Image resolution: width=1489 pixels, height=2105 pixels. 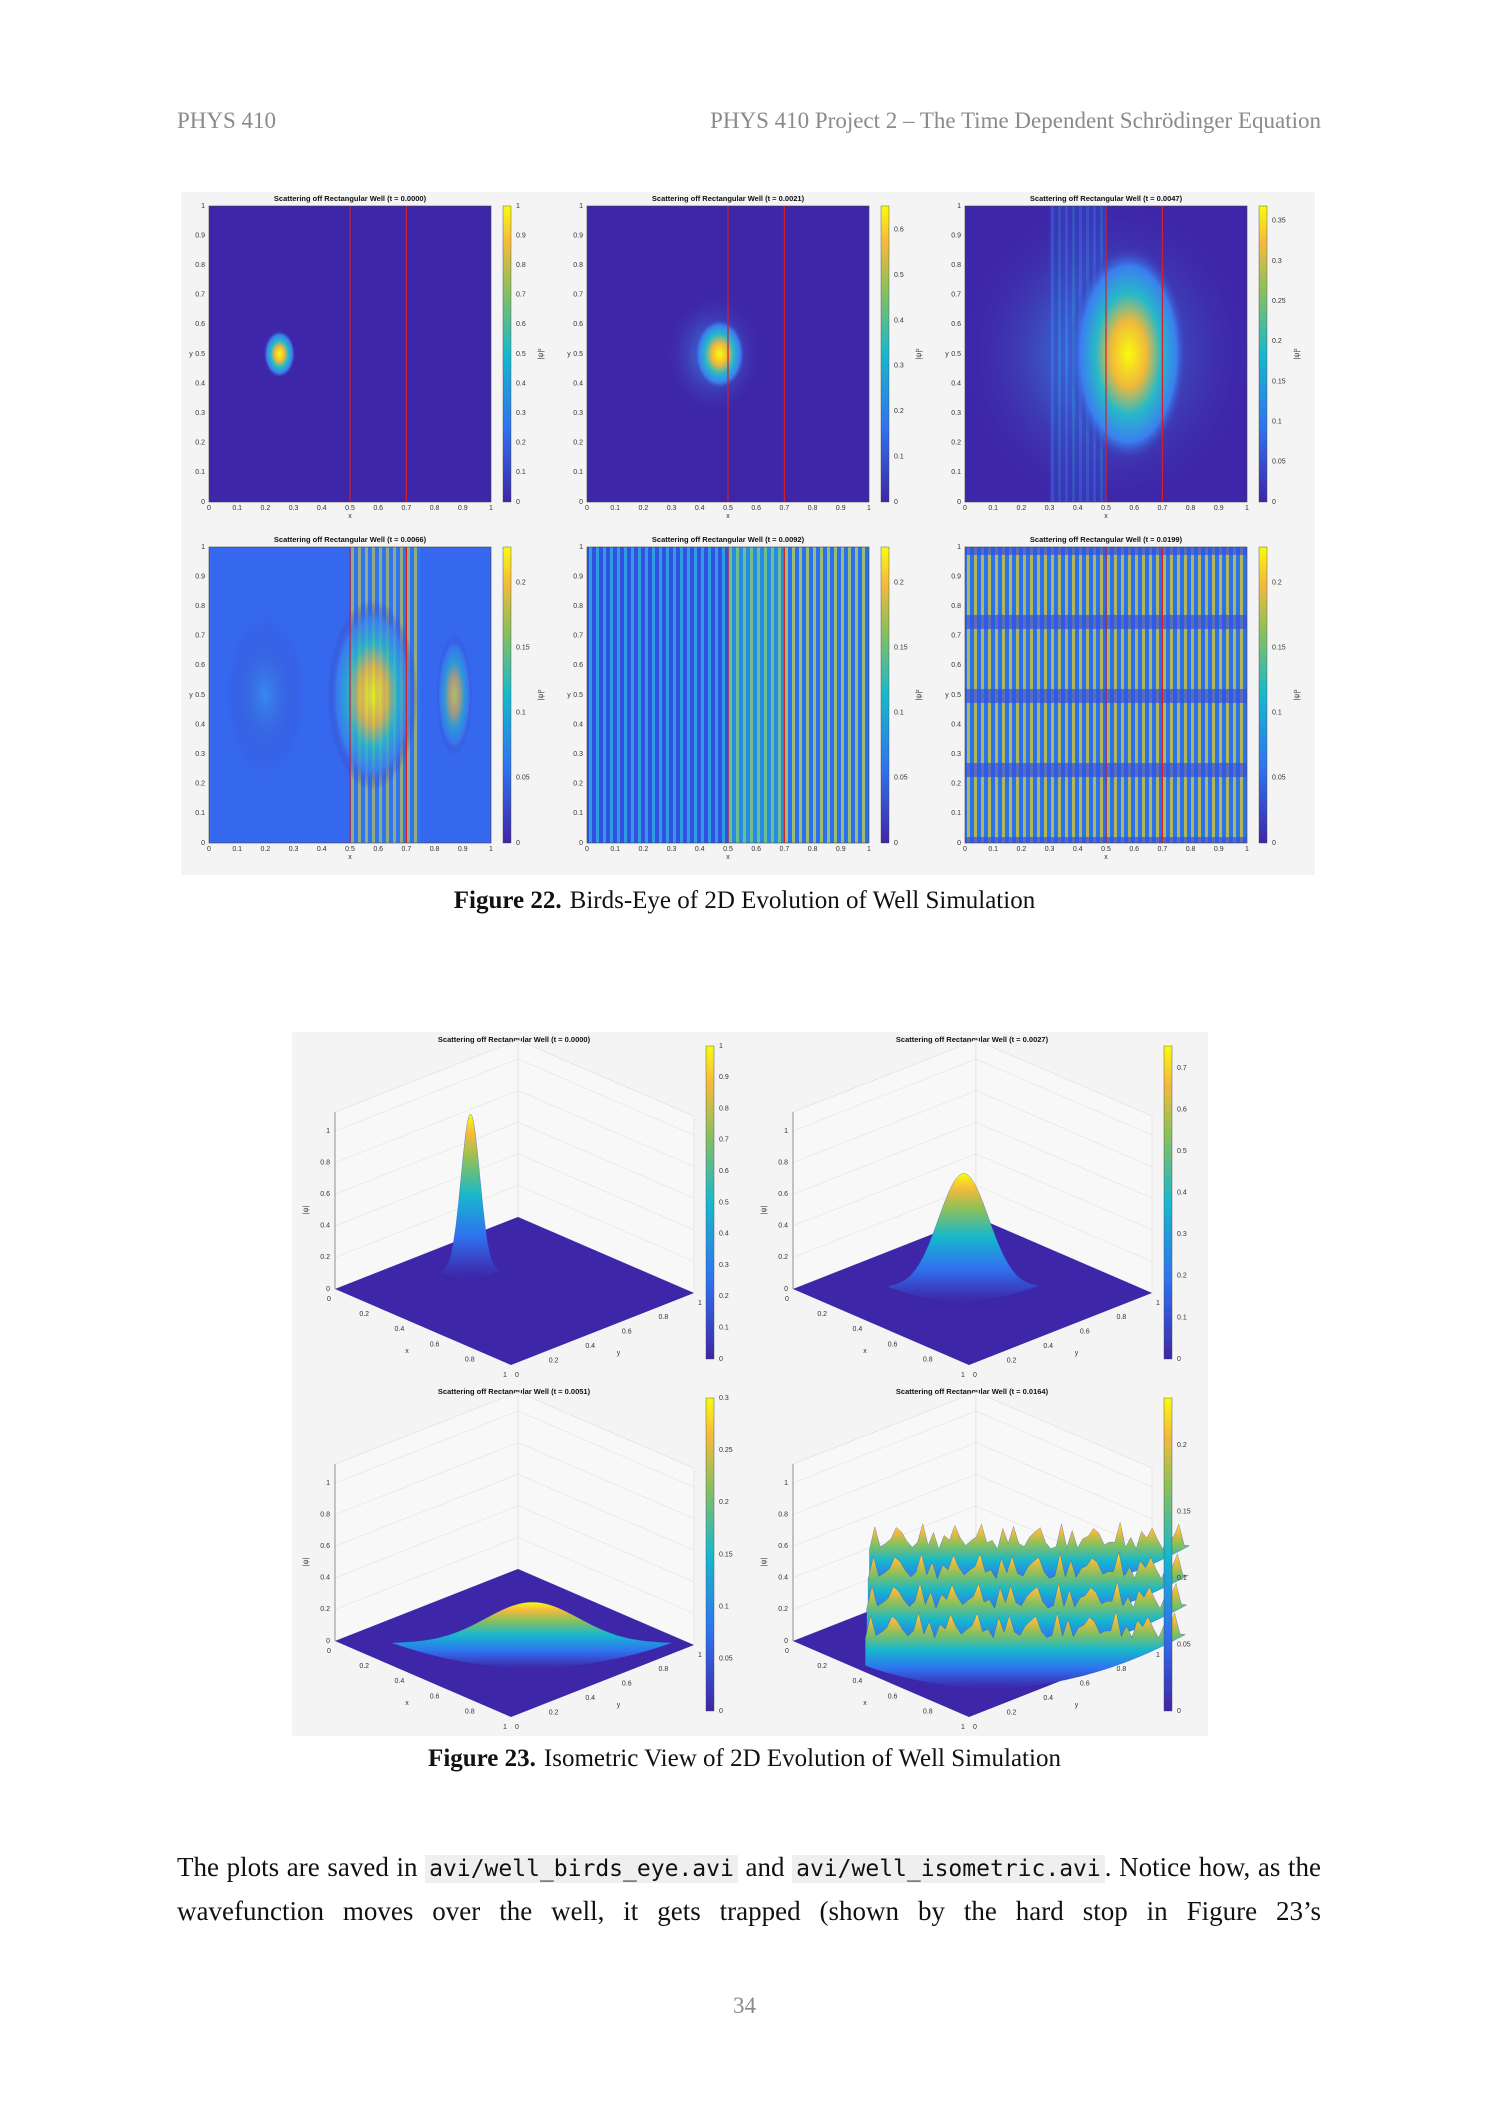 What do you see at coordinates (1182, 1193) in the screenshot?
I see `colorbar-tick-label: 0.4` at bounding box center [1182, 1193].